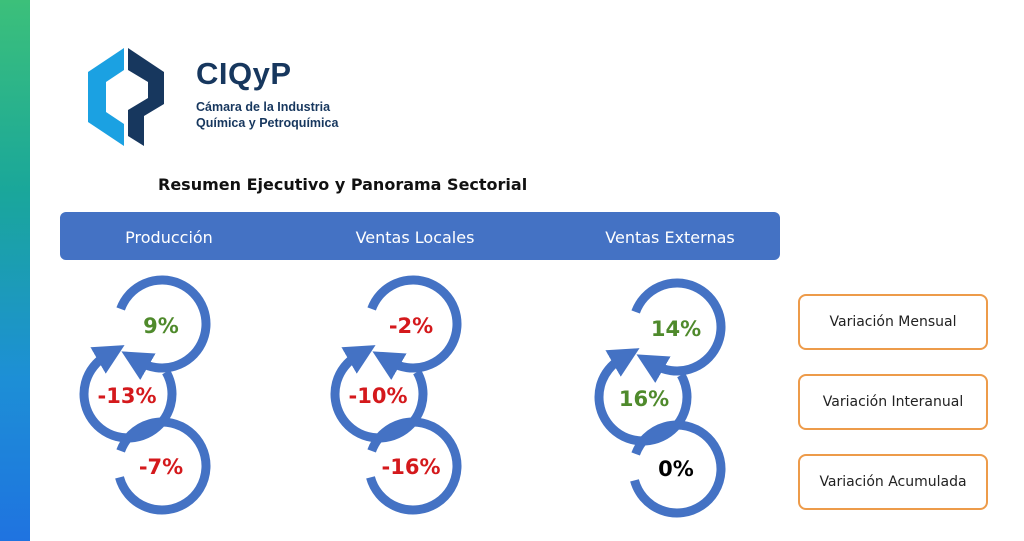 This screenshot has height=541, width=1024. I want to click on value-externas-acumulada: 0%, so click(676, 469).